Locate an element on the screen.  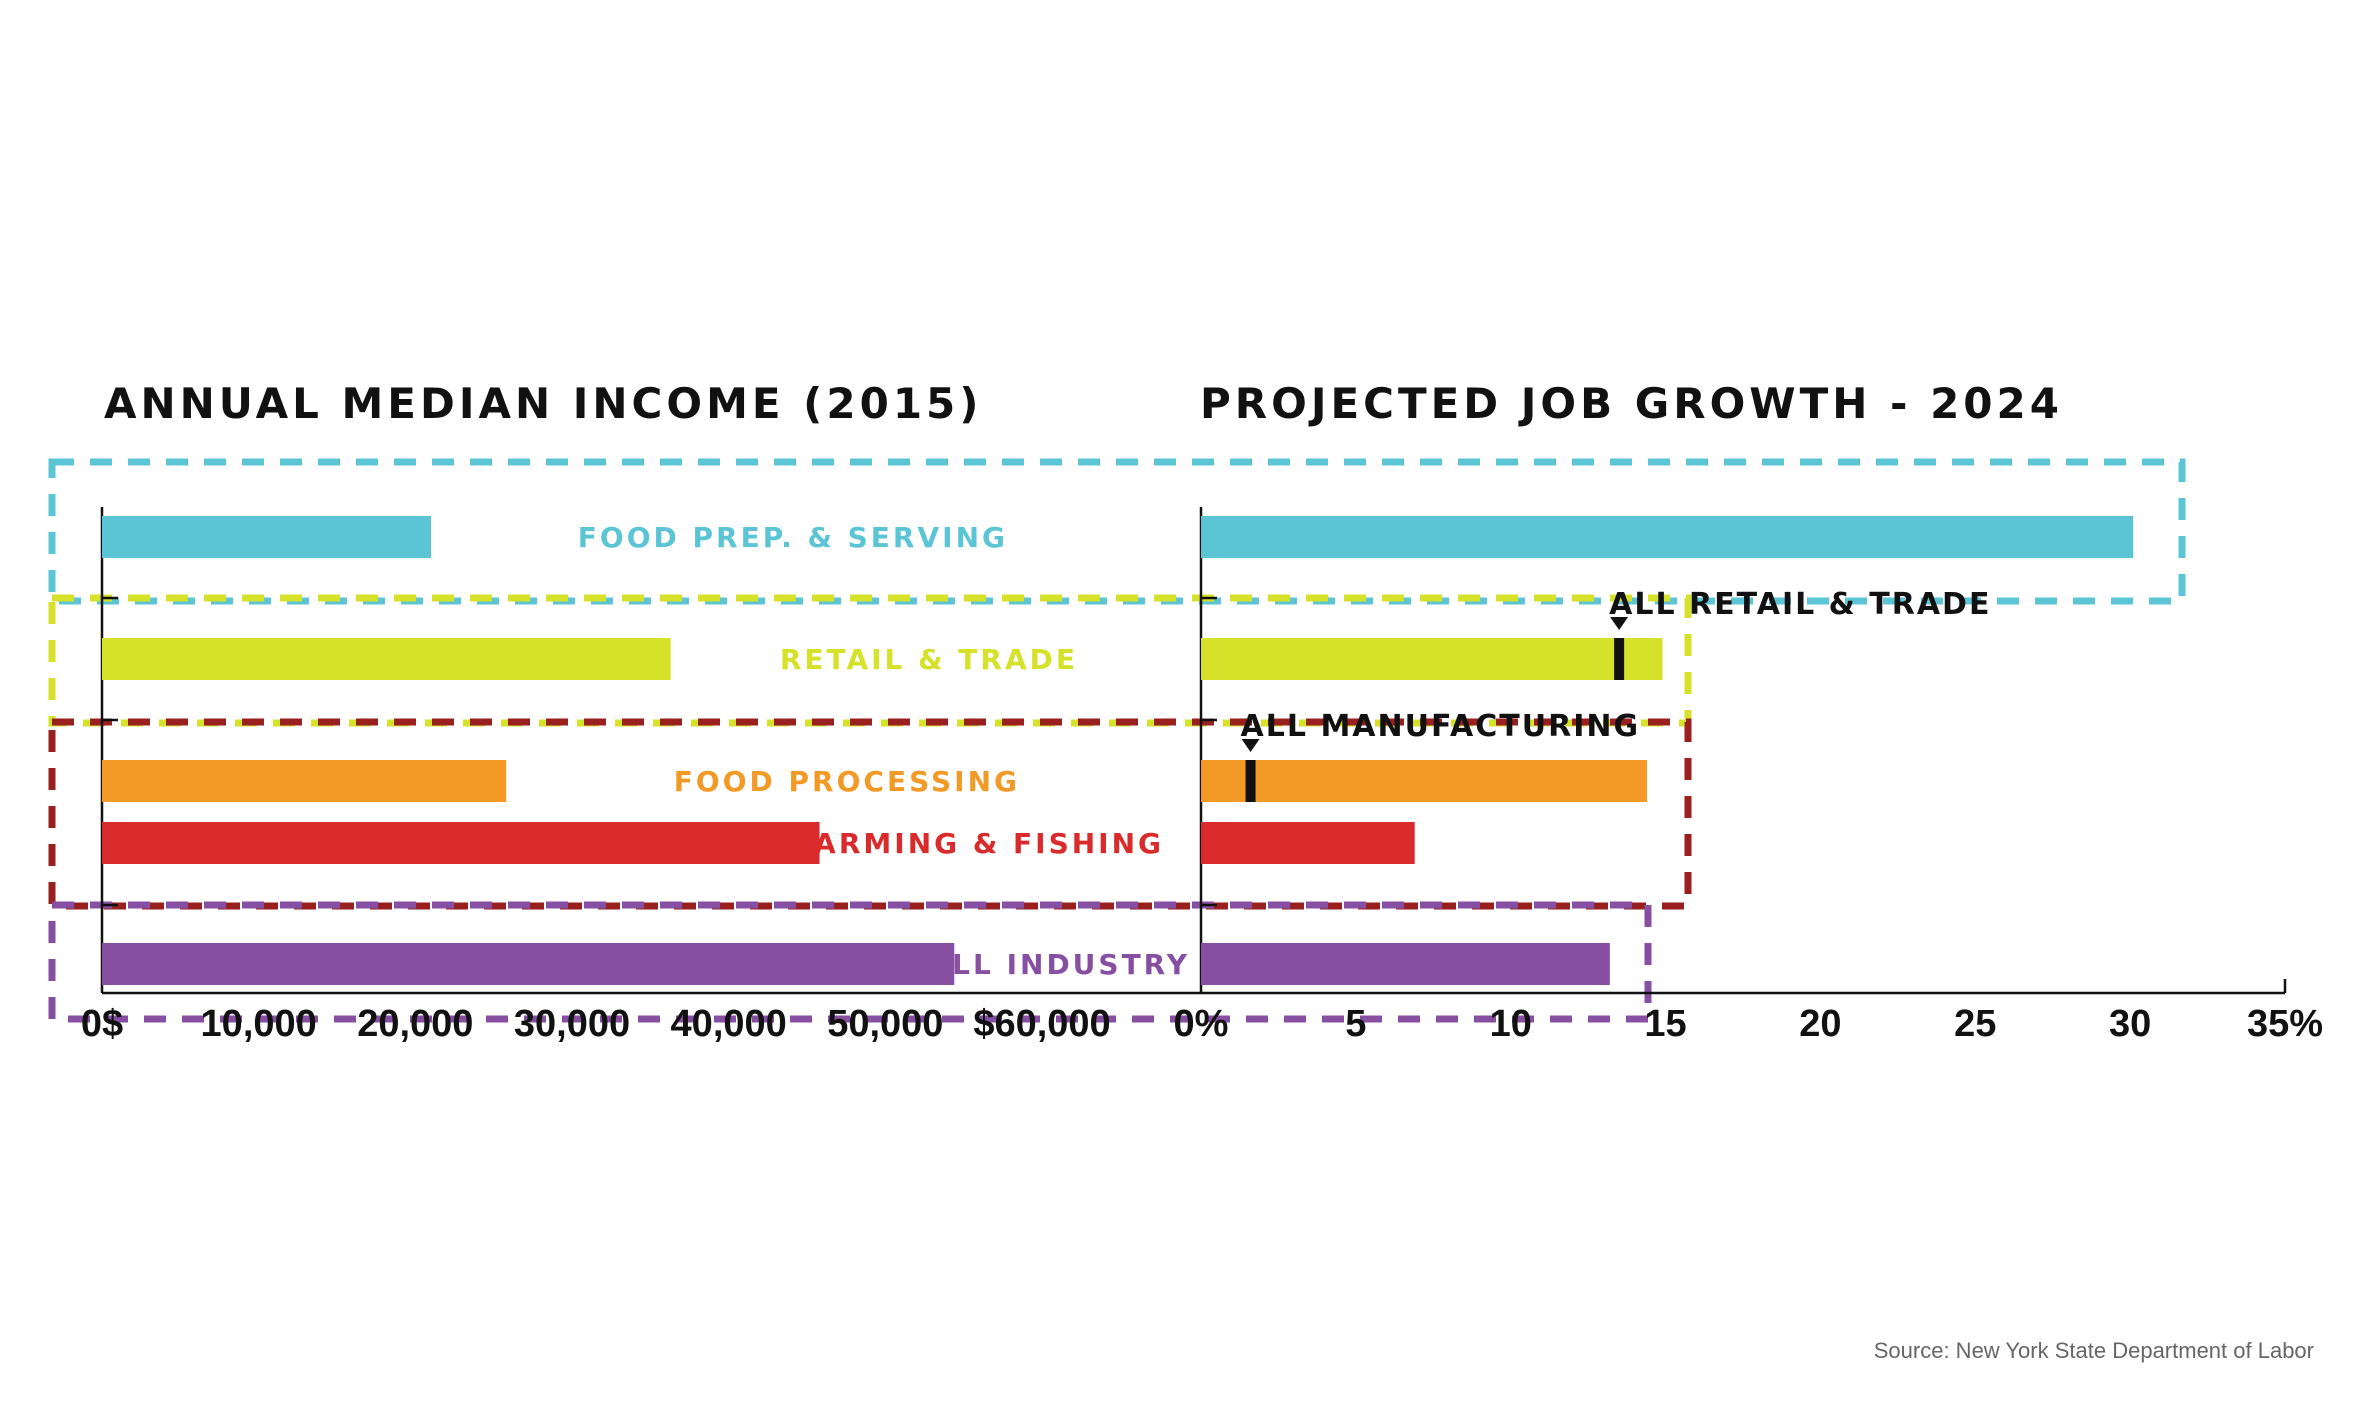
all-industry-group-box is located at coordinates (850, 962).